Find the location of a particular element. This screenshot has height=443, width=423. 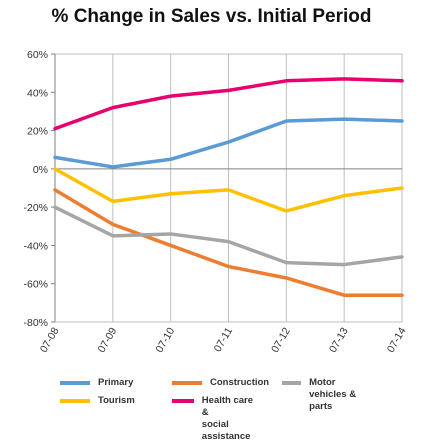

legend-item-primary: Primary is located at coordinates (96, 383).